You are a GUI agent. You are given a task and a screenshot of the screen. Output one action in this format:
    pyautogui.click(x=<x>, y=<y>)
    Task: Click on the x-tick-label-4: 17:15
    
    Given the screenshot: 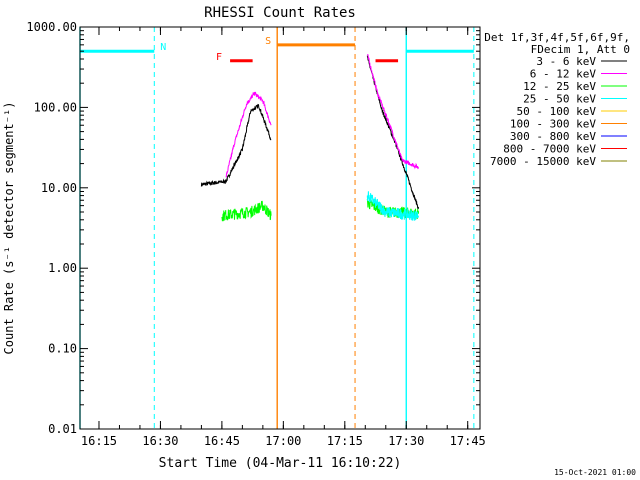 What is the action you would take?
    pyautogui.click(x=345, y=441)
    